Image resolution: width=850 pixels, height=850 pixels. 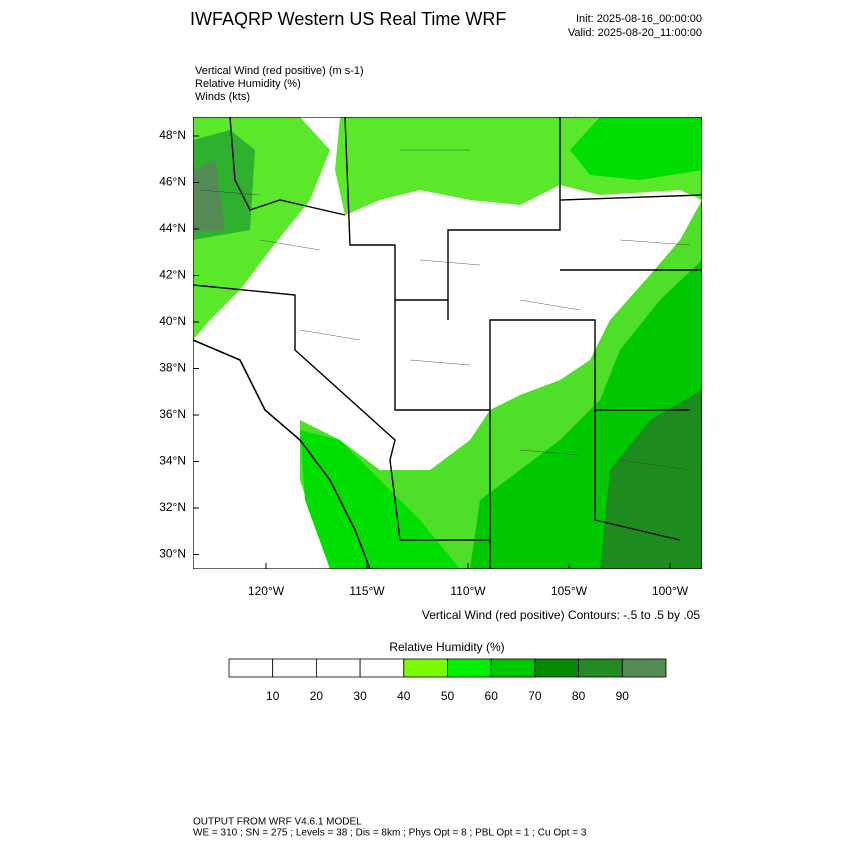 I want to click on lat-label: 40°N, so click(x=172, y=321).